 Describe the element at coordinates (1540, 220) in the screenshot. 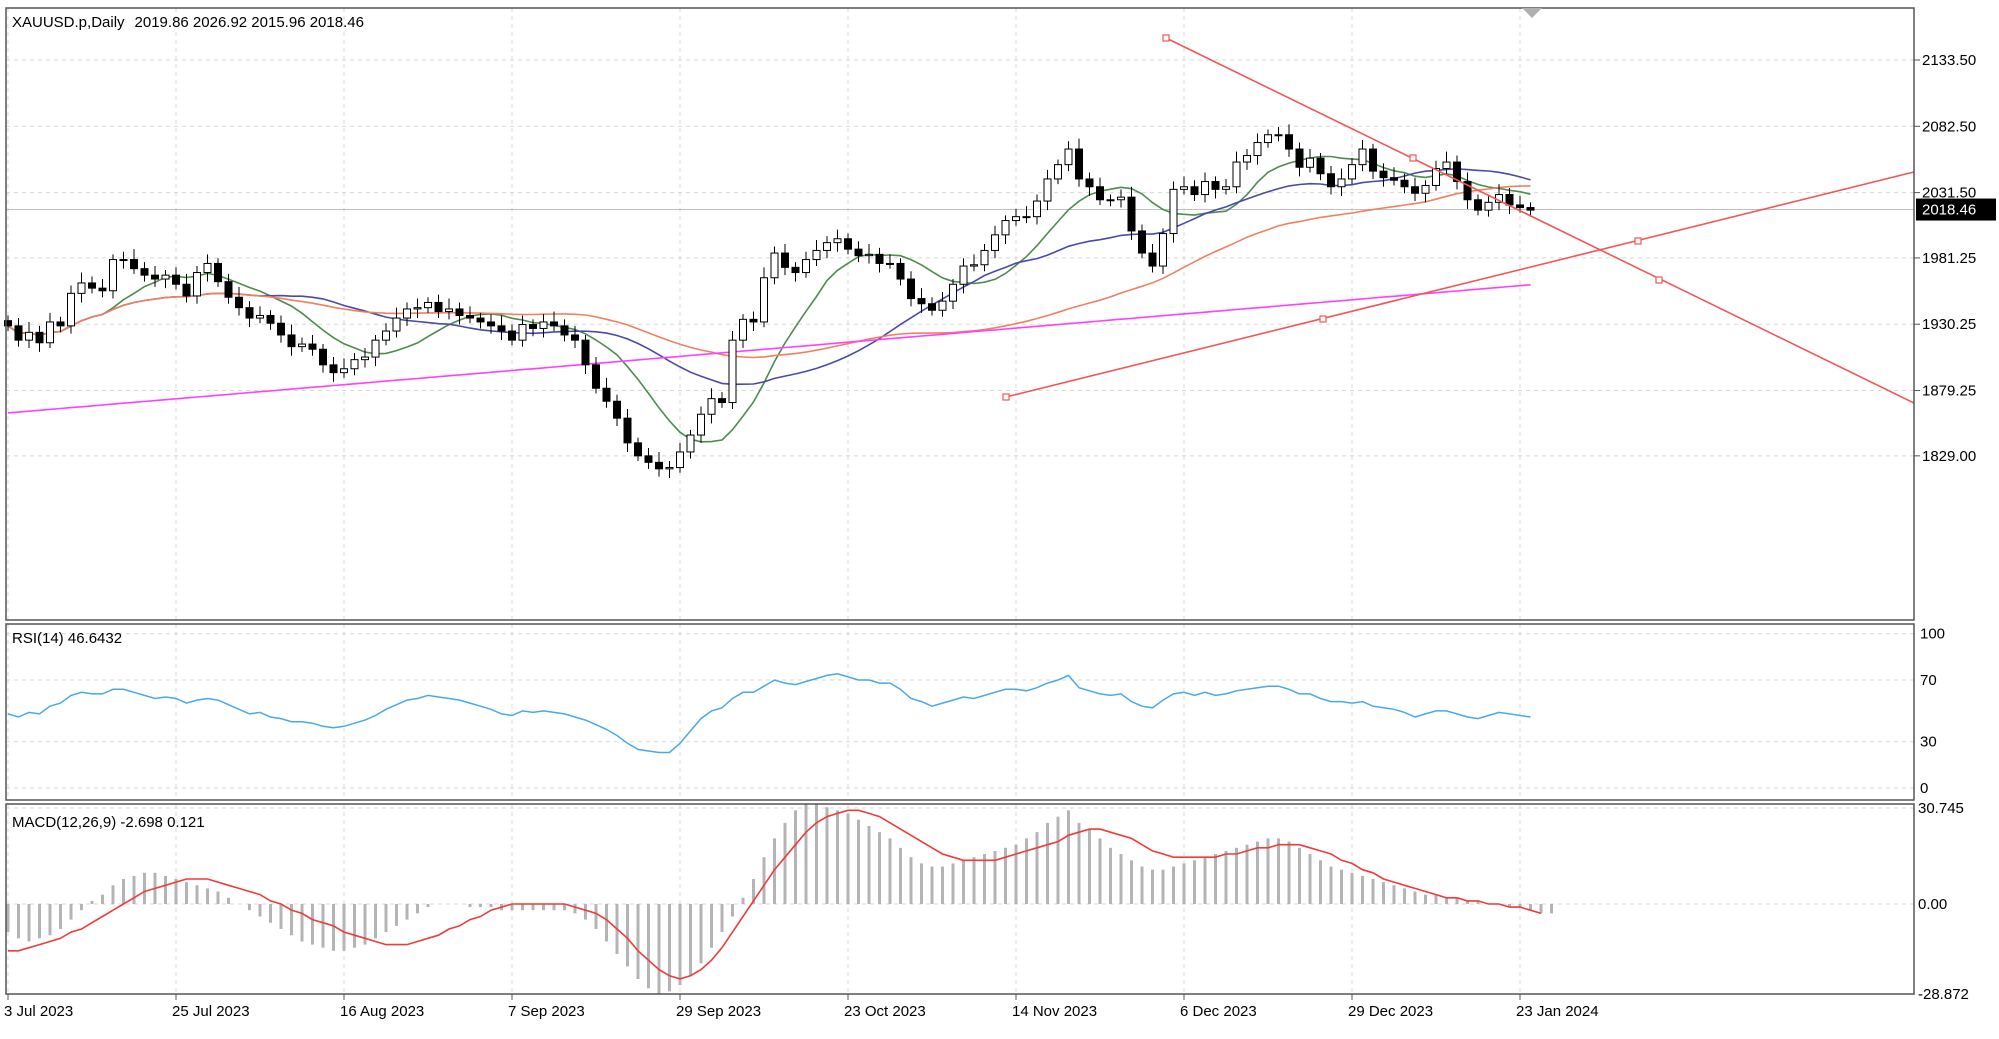

I see `descending-trendline` at that location.